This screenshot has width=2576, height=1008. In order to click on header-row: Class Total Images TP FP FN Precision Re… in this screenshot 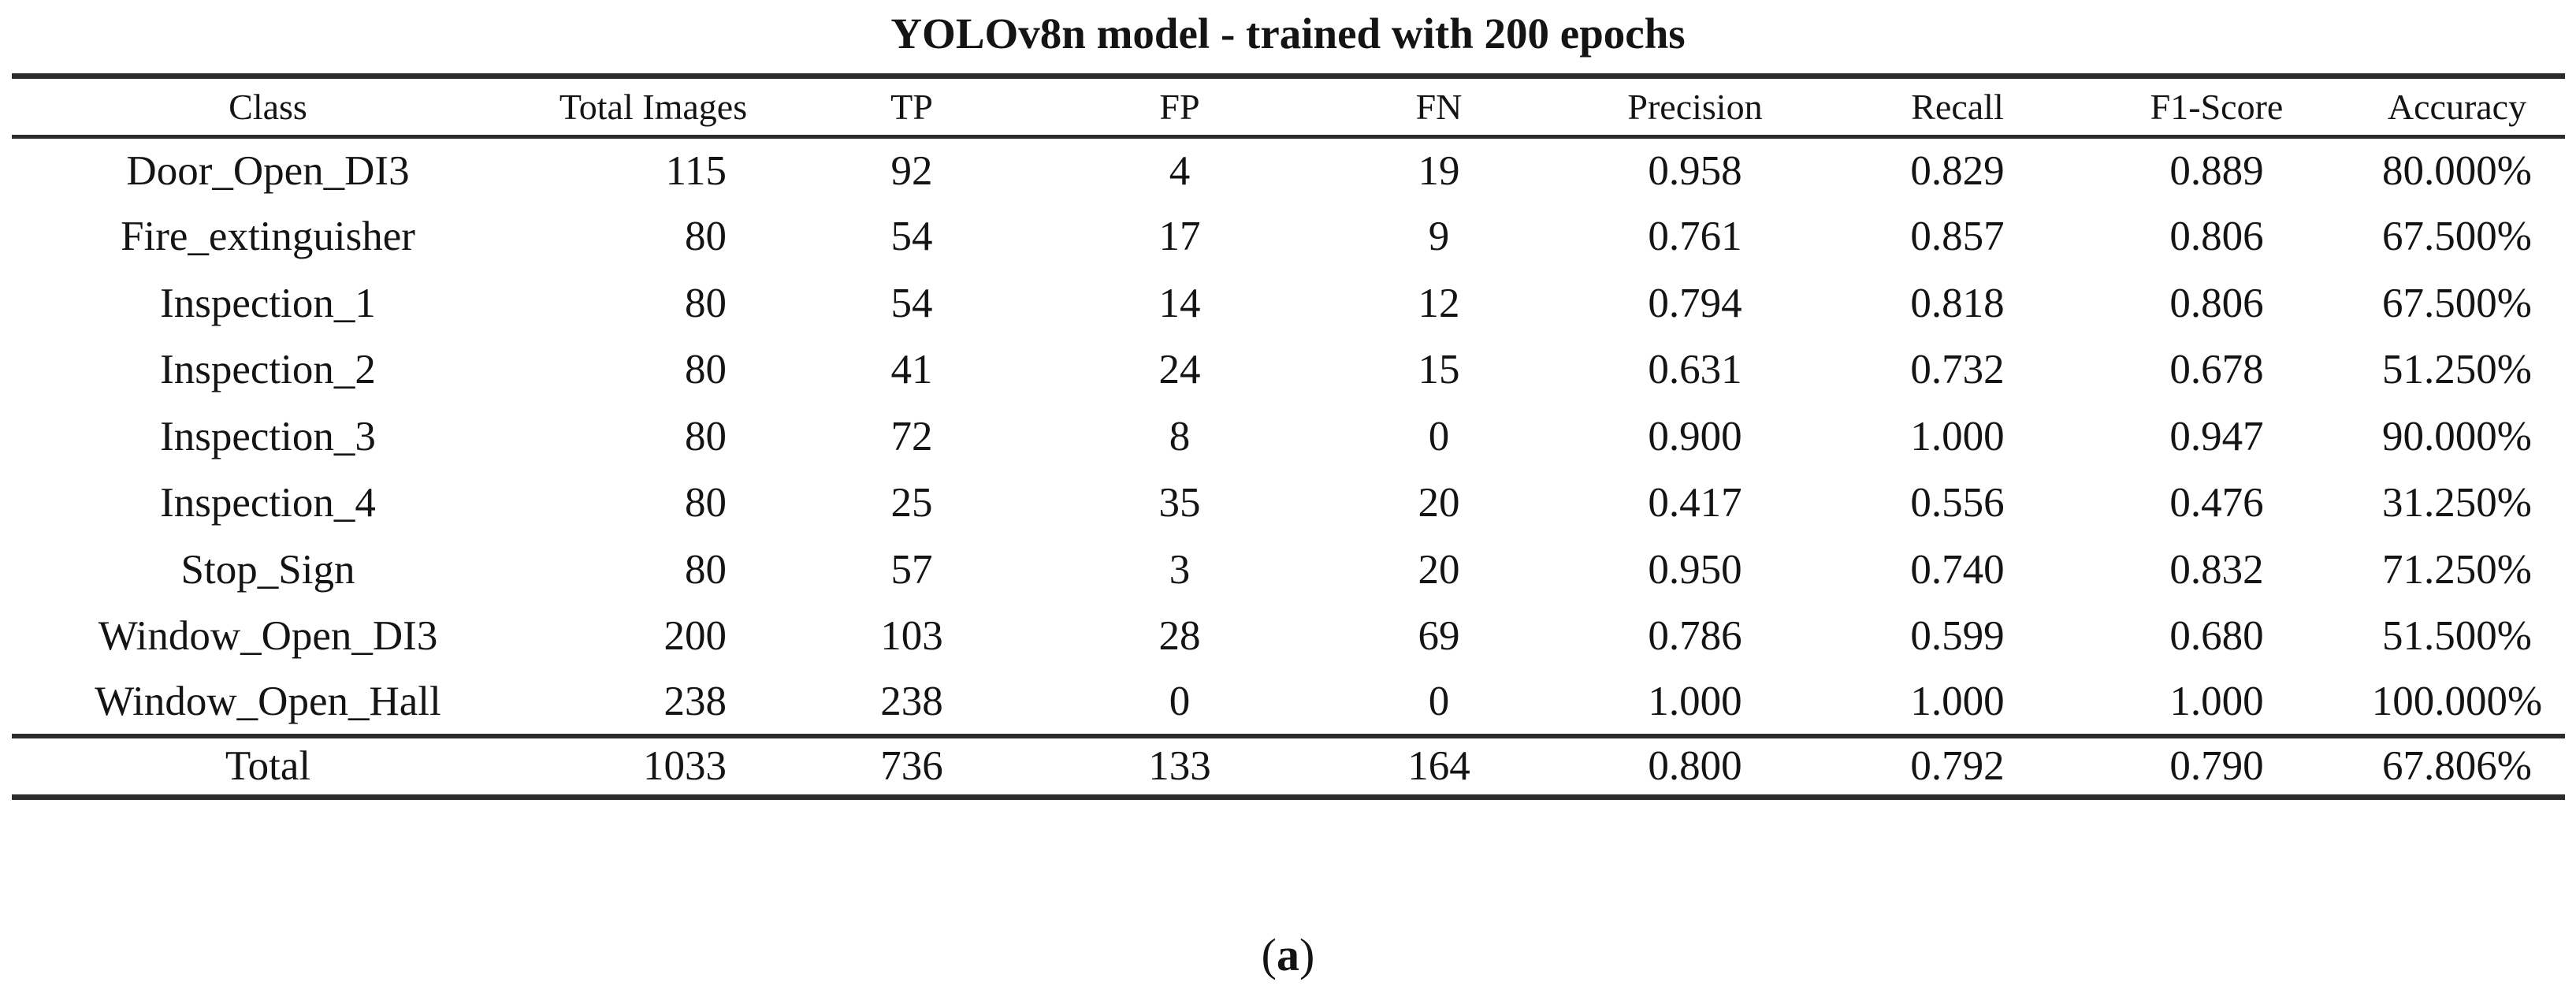, I will do `click(1288, 106)`.